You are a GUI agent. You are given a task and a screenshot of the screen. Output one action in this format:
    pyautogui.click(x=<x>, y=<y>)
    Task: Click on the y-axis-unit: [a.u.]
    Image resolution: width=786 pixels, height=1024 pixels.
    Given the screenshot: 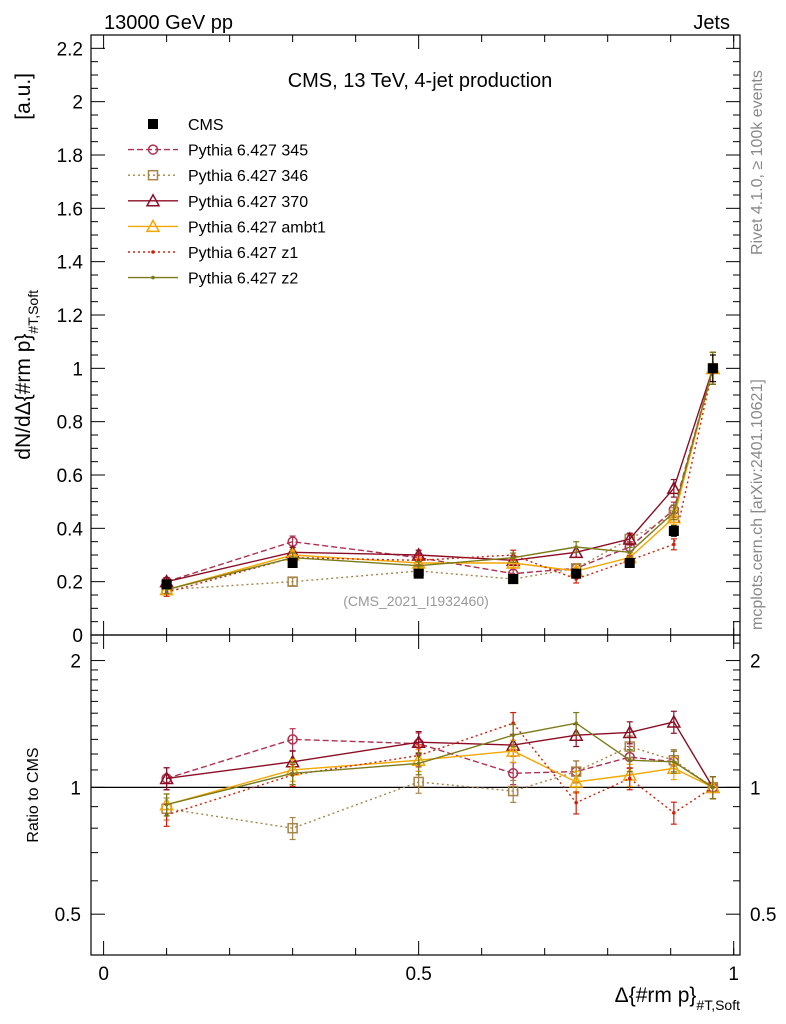 What is the action you would take?
    pyautogui.click(x=23, y=96)
    